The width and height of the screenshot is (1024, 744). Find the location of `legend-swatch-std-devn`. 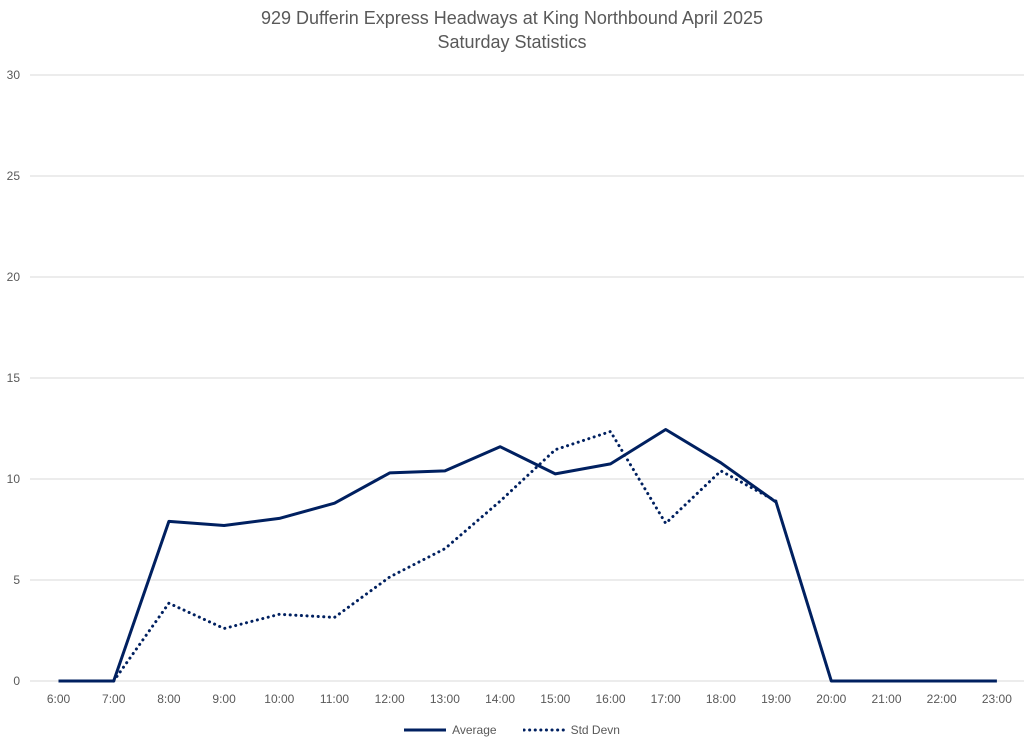

legend-swatch-std-devn is located at coordinates (543, 730).